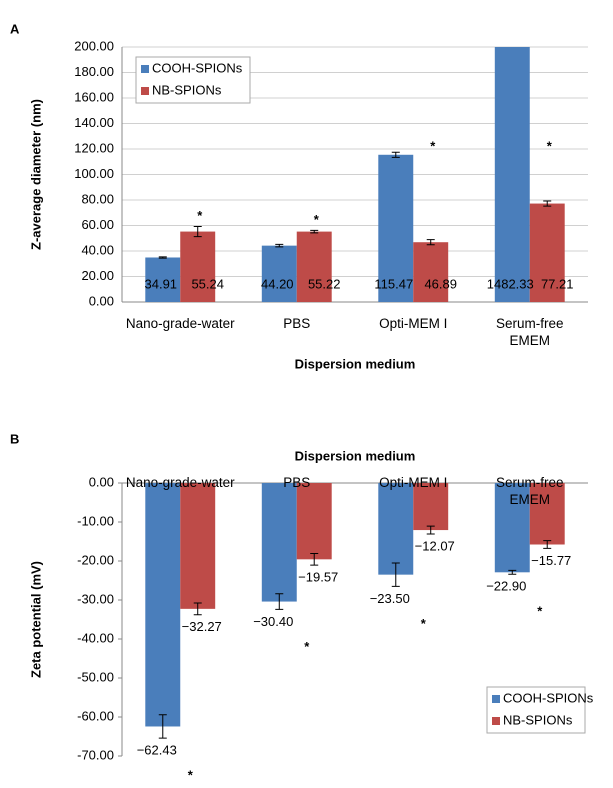 The height and width of the screenshot is (788, 613). Describe the element at coordinates (14, 438) in the screenshot. I see `panel-label: B` at that location.